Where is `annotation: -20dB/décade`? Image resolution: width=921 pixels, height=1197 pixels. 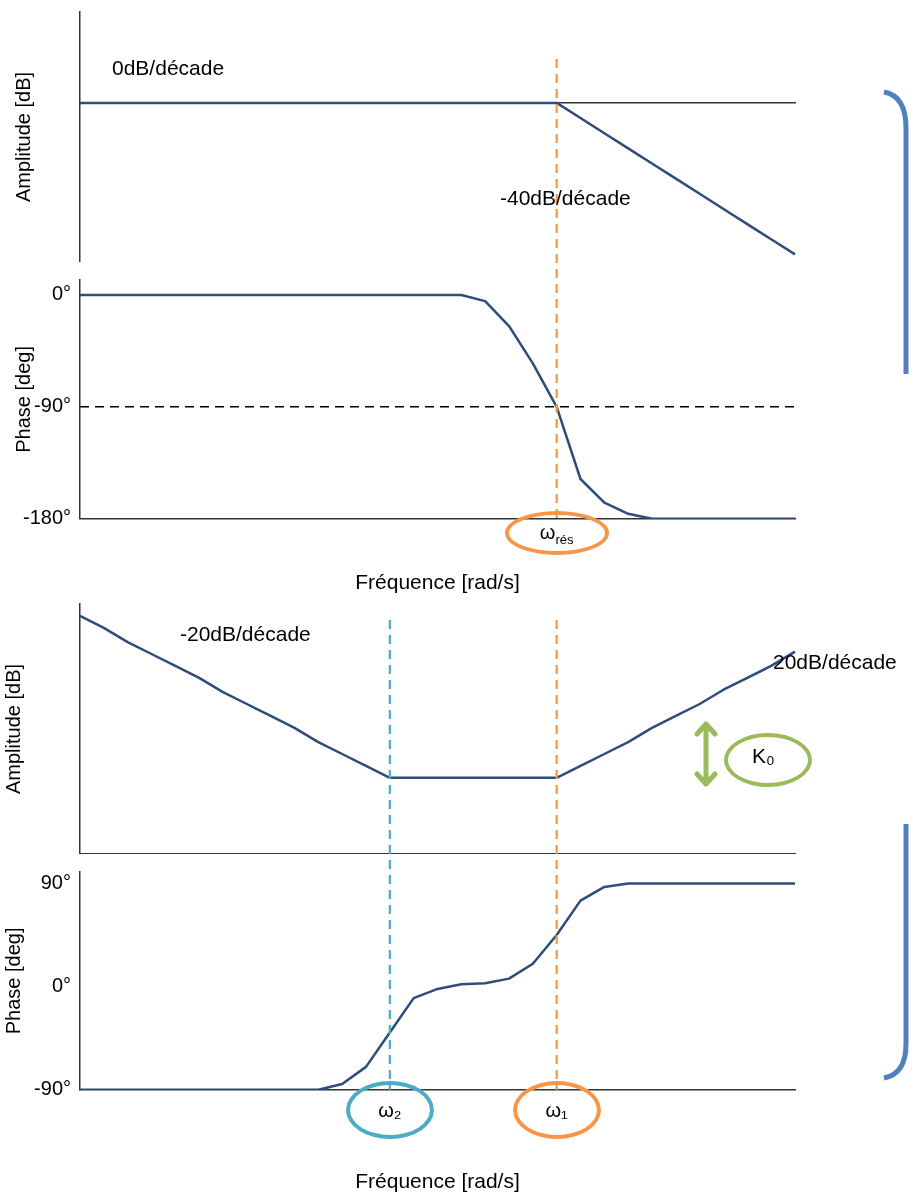 annotation: -20dB/décade is located at coordinates (245, 634).